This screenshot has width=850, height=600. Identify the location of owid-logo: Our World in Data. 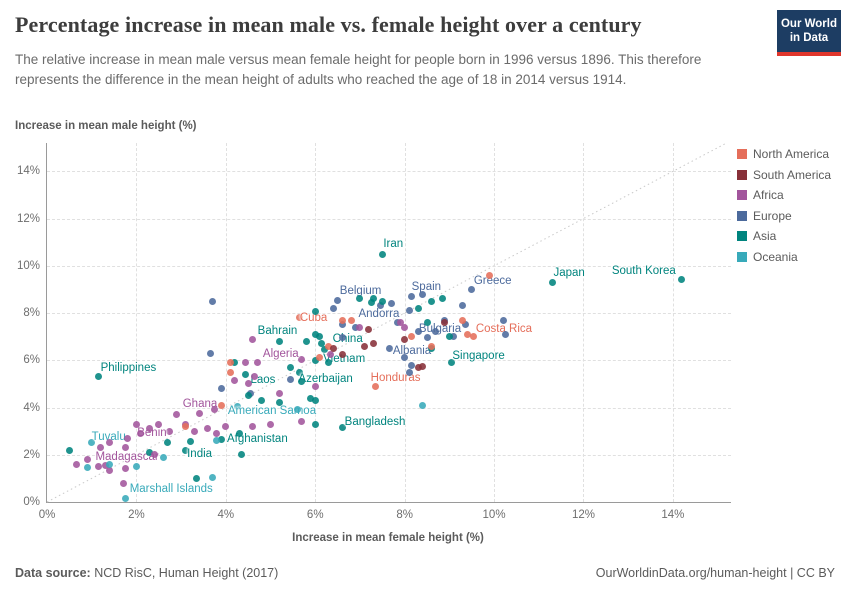
(809, 33).